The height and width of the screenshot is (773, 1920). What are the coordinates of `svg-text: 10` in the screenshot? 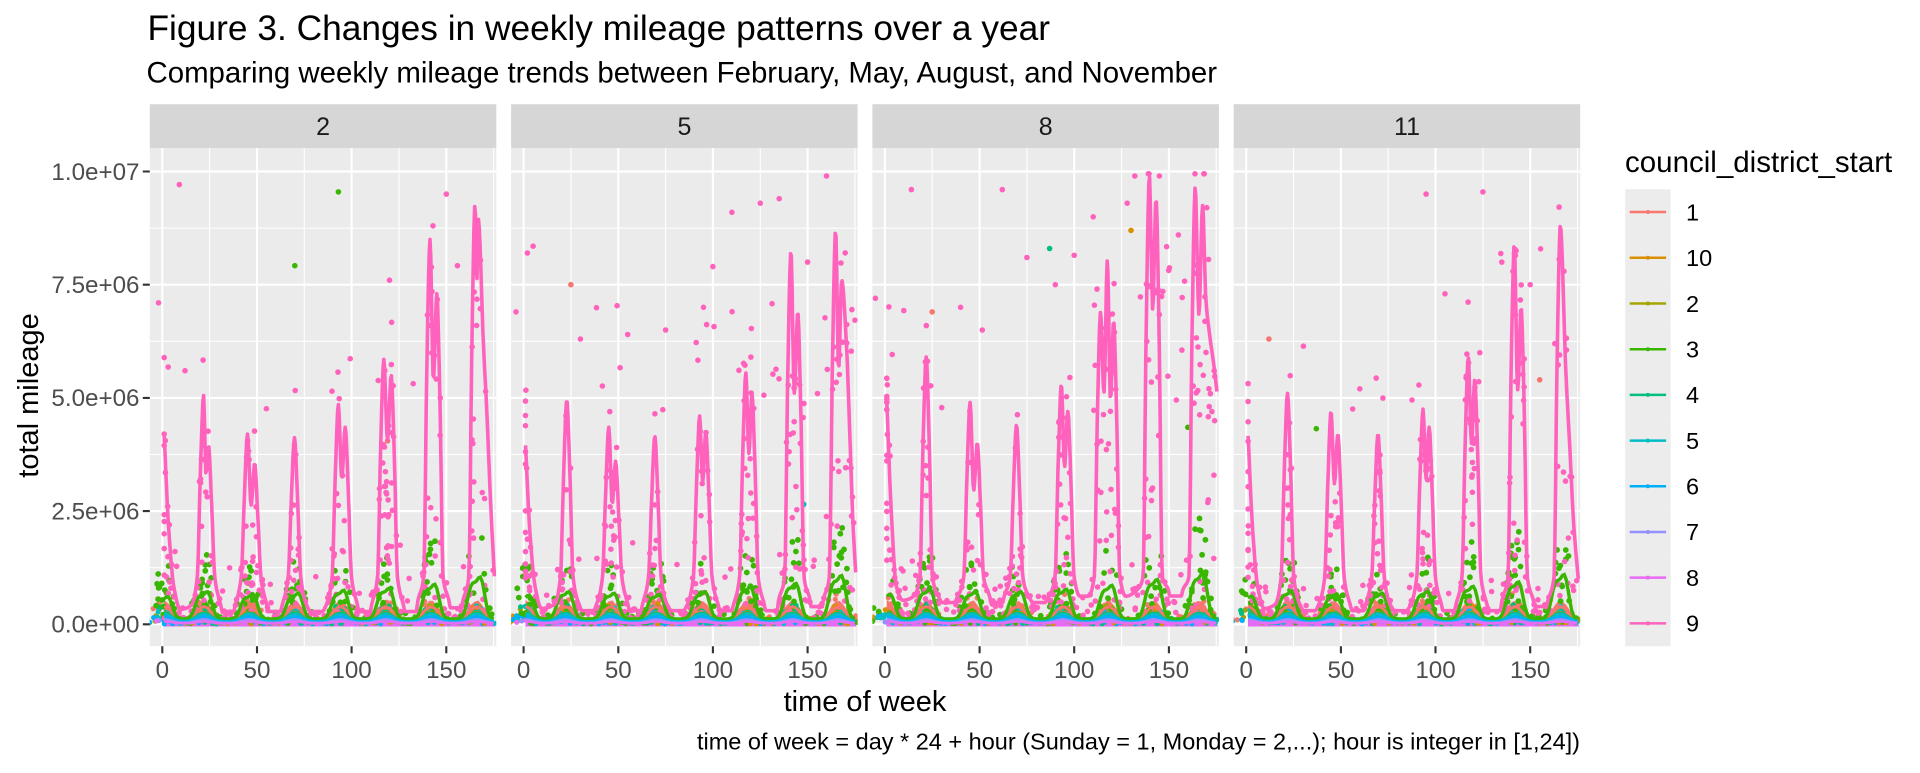 It's located at (1699, 258).